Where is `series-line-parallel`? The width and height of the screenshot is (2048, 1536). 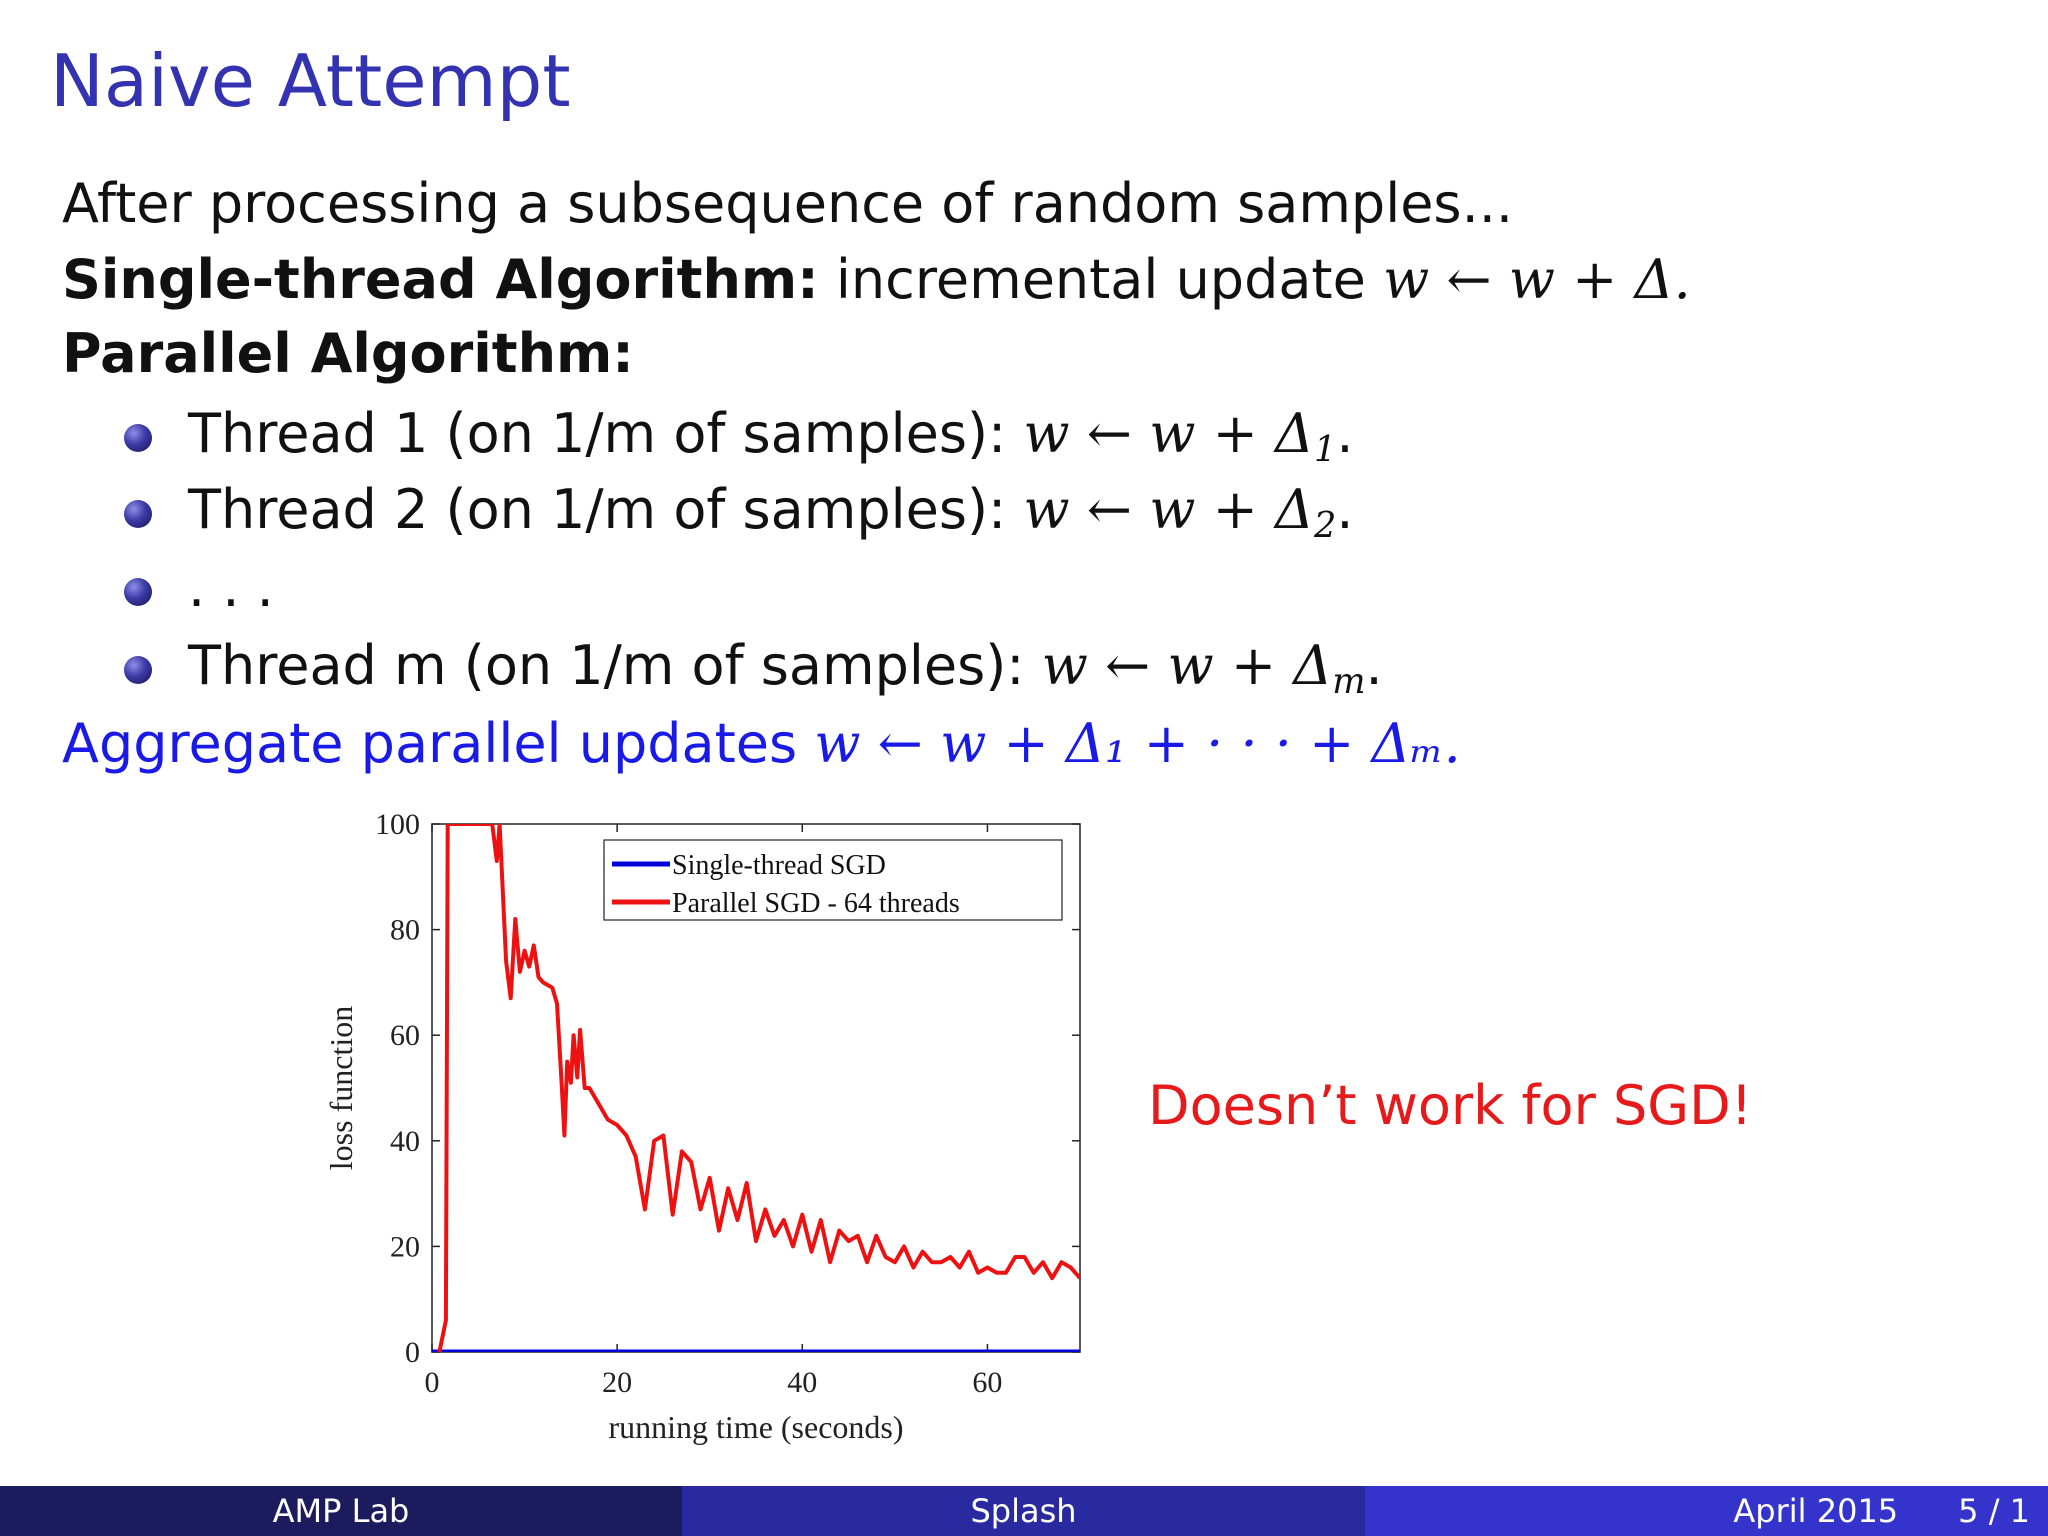
series-line-parallel is located at coordinates (758, 1088).